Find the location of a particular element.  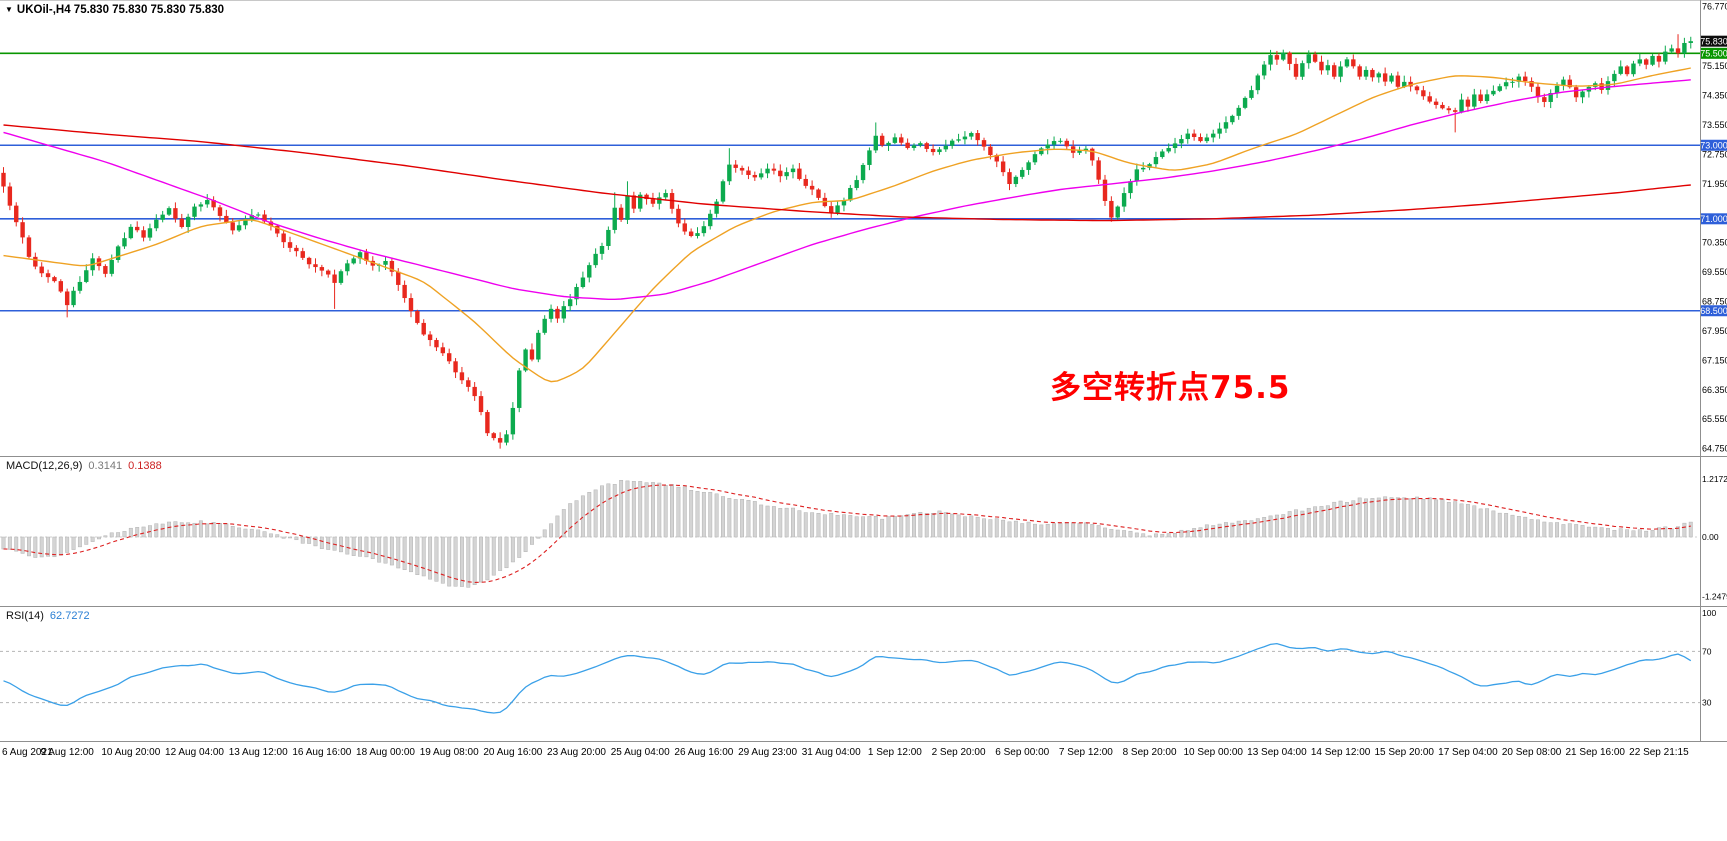

macd-main-value: 0.3141 is located at coordinates (105, 466).